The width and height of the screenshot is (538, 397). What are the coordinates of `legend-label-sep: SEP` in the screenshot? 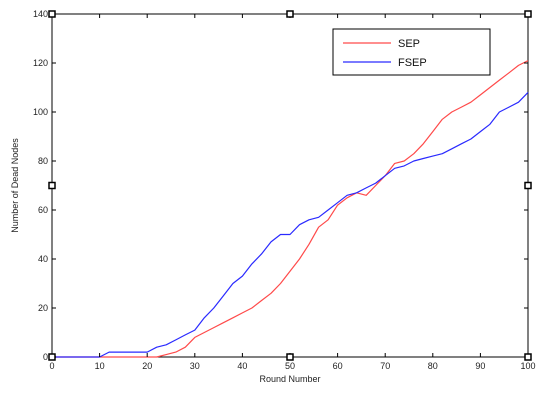 It's located at (409, 44).